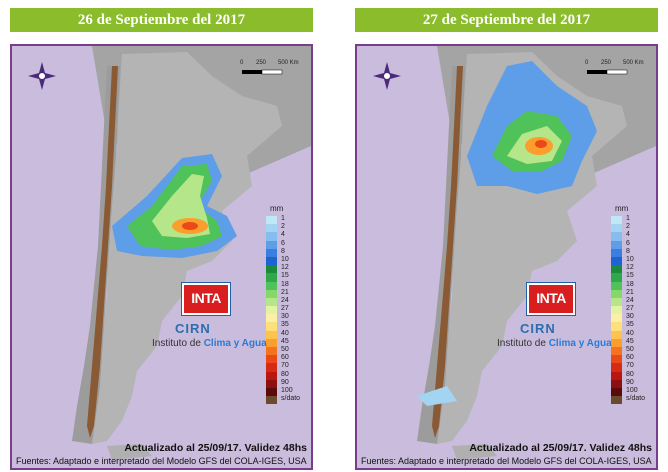  What do you see at coordinates (630, 358) in the screenshot?
I see `legend-label: 60` at bounding box center [630, 358].